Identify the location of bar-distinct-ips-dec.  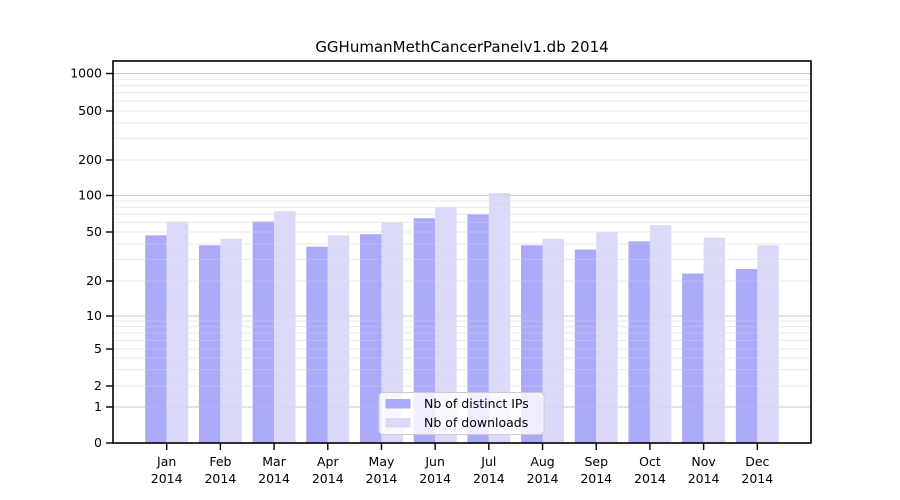
(746, 356).